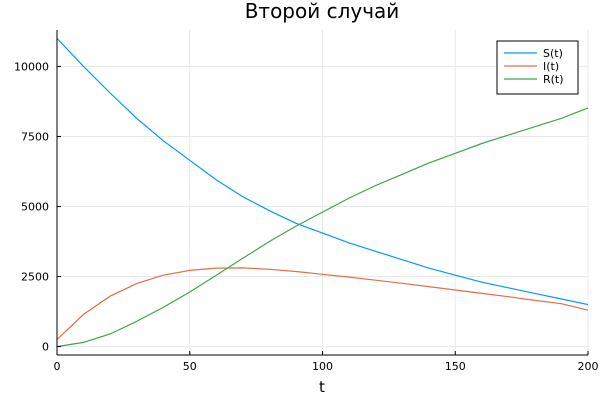 This screenshot has width=600, height=400. What do you see at coordinates (45, 347) in the screenshot?
I see `y-tick-label: 0` at bounding box center [45, 347].